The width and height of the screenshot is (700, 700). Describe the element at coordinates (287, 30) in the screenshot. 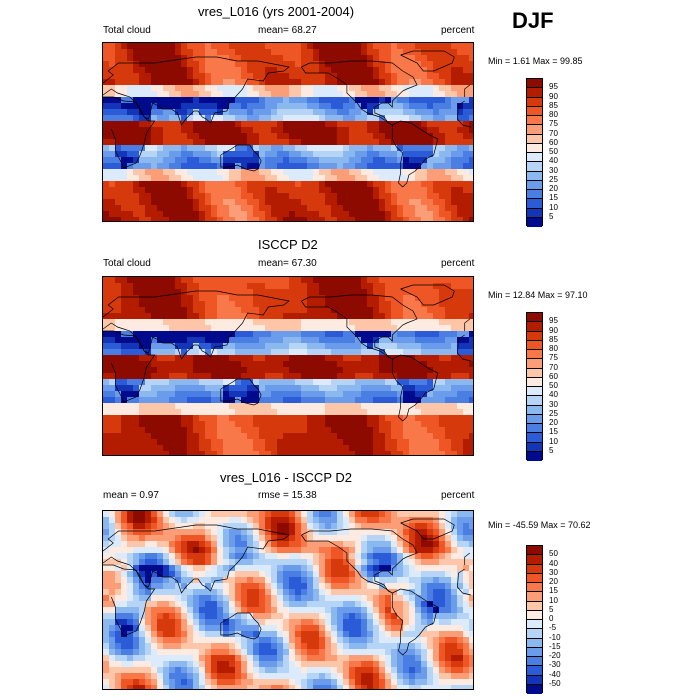

I see `panel-1-mean: mean= 68.27` at that location.